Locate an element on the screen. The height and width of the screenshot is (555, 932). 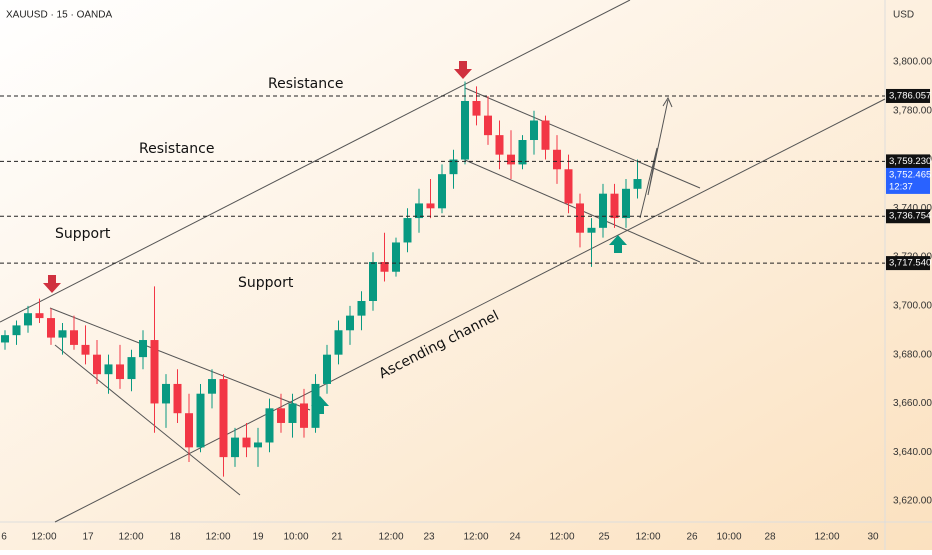
x-tick-label: 17 is located at coordinates (88, 537).